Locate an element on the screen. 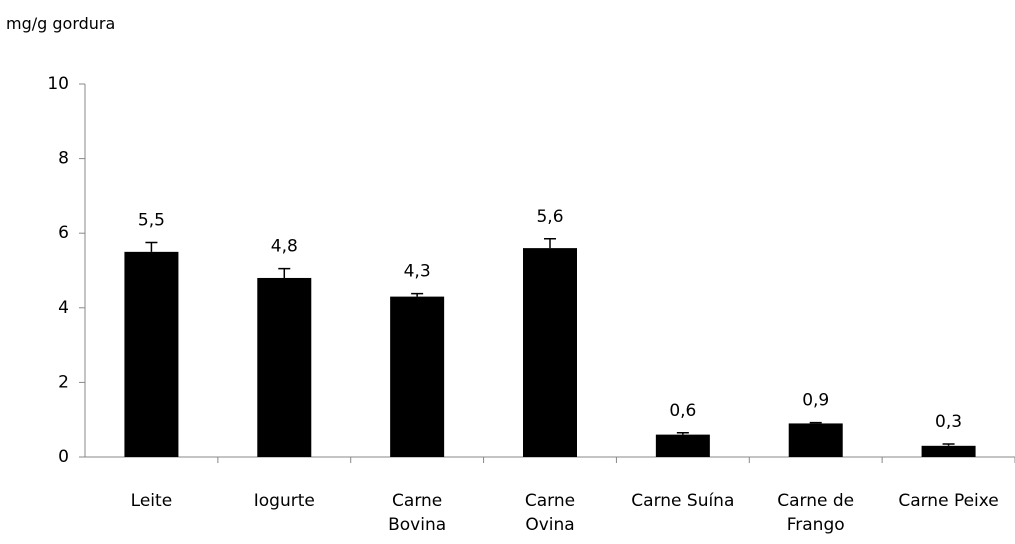  y-tick-label: 8 is located at coordinates (63, 159).